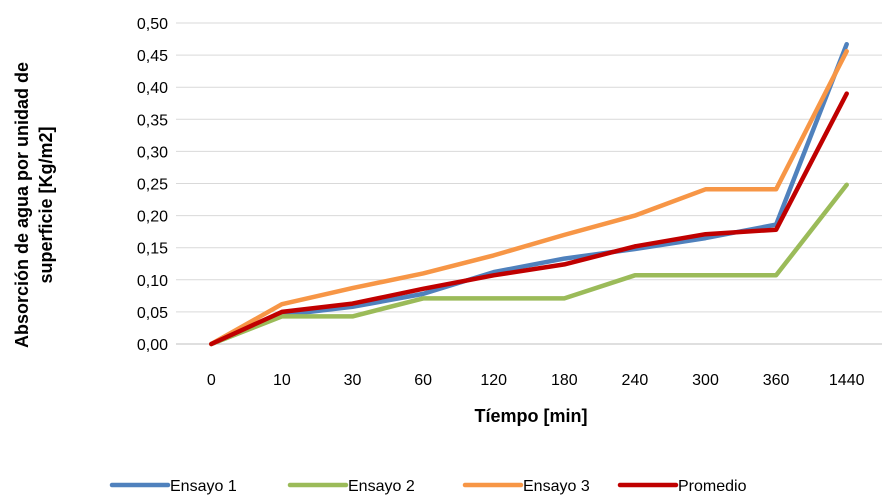 Image resolution: width=893 pixels, height=495 pixels. What do you see at coordinates (536, 380) in the screenshot?
I see `x-axis-tick-labels: 0 10 30 60 120 180 240 300 360 1440` at bounding box center [536, 380].